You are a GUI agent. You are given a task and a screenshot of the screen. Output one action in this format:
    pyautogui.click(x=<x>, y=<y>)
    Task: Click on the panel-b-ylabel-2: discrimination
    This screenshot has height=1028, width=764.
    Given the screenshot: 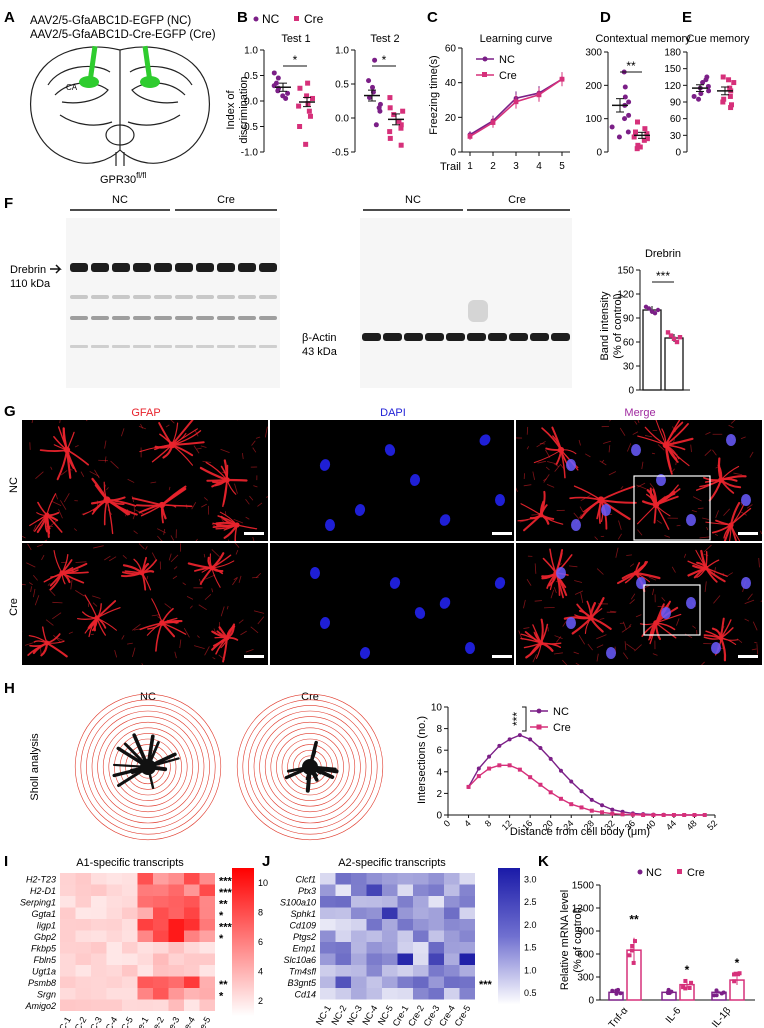 What is the action you would take?
    pyautogui.click(x=244, y=109)
    